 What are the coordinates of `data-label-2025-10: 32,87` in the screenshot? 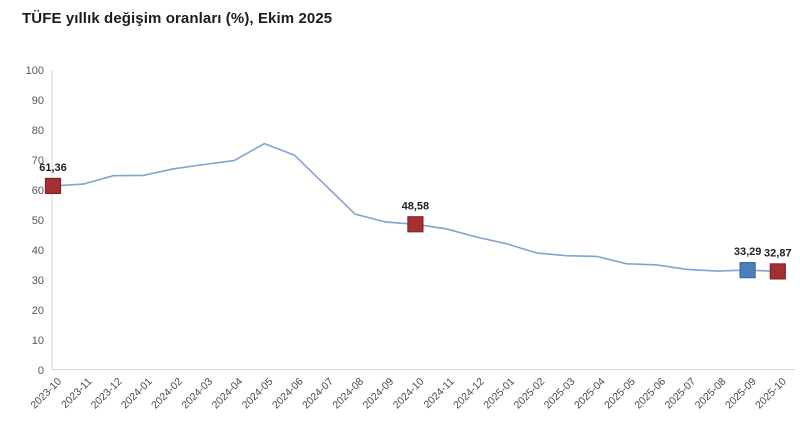 It's located at (778, 253).